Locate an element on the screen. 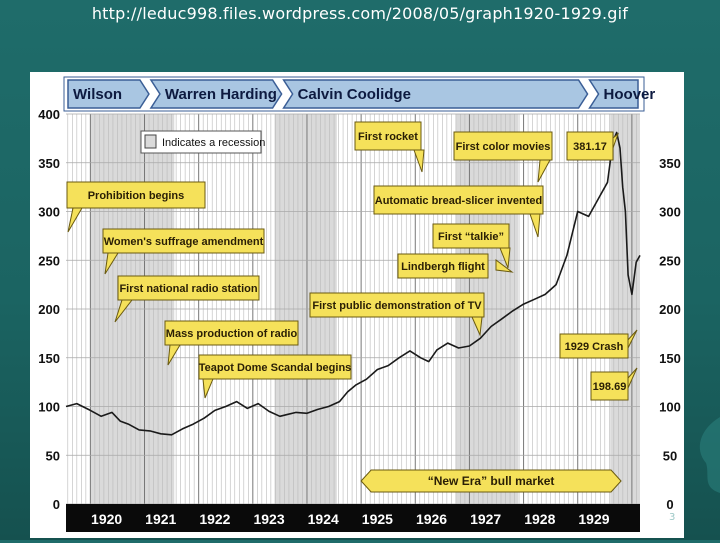  callout-label-11: First color movies is located at coordinates (503, 147).